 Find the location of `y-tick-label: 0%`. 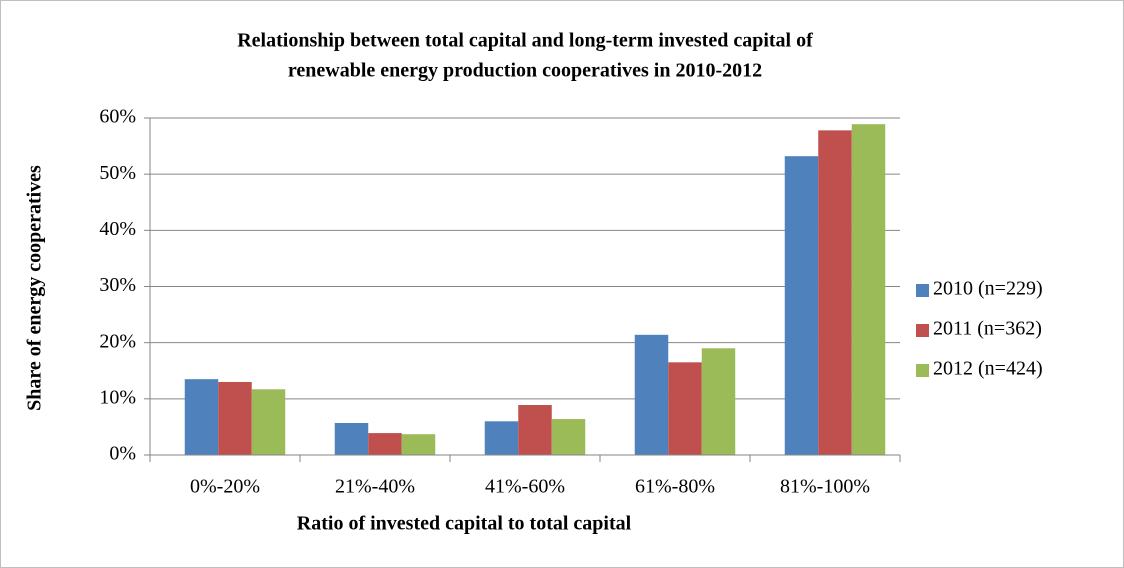

y-tick-label: 0% is located at coordinates (122, 454).